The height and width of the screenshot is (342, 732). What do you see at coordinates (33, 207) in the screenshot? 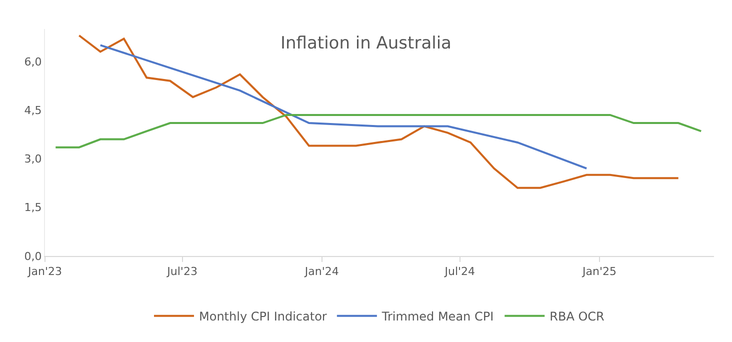
I see `y-tick-label: 1,5` at bounding box center [33, 207].